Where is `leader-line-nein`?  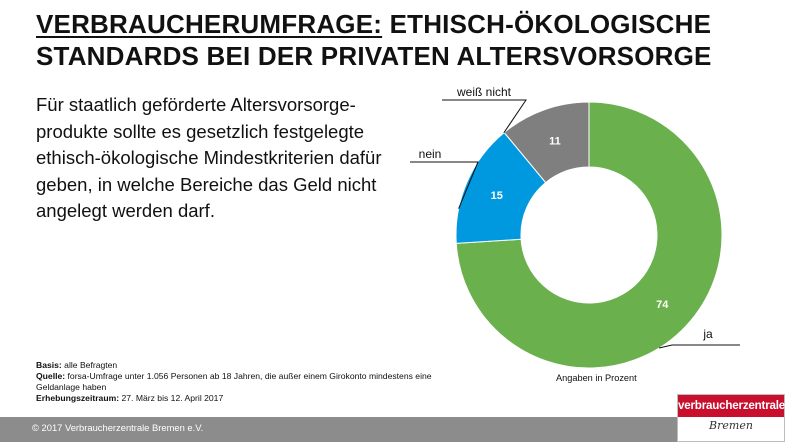
leader-line-nein is located at coordinates (444, 185).